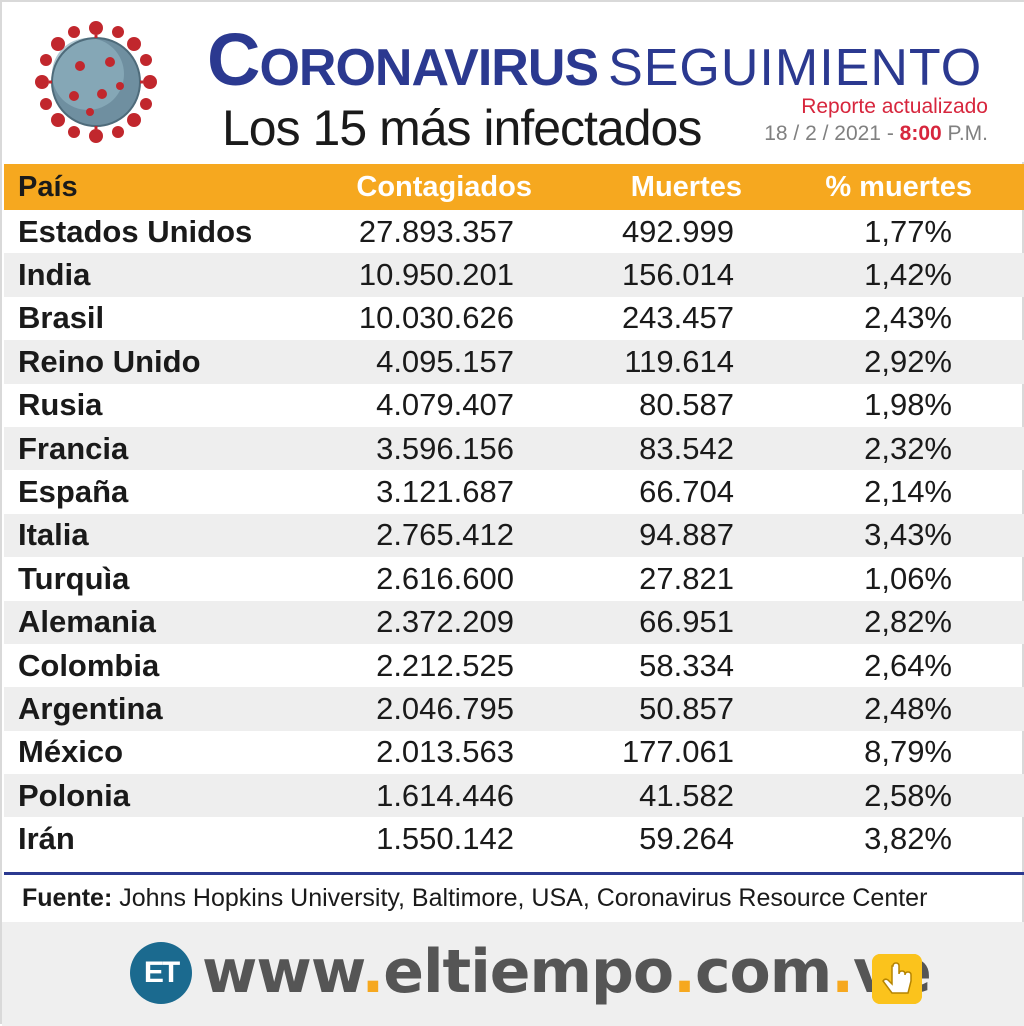 The width and height of the screenshot is (1024, 1026). I want to click on cell-country: India, so click(54, 275).